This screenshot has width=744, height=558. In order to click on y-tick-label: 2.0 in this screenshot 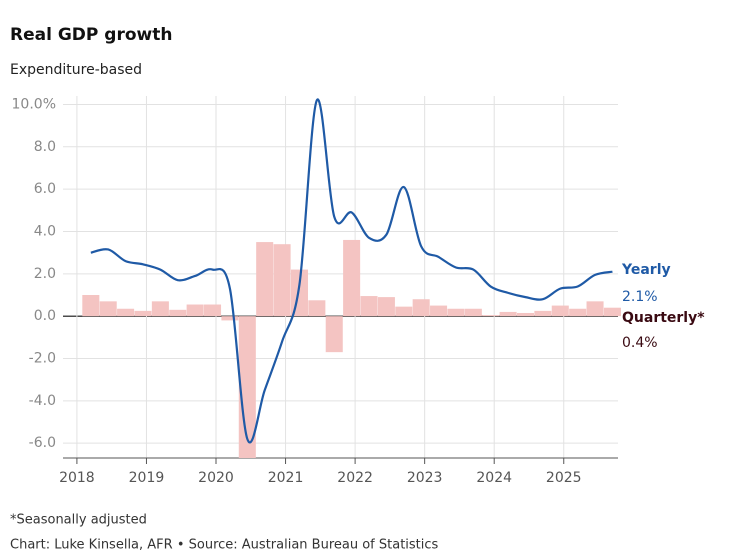, I will do `click(45, 274)`.